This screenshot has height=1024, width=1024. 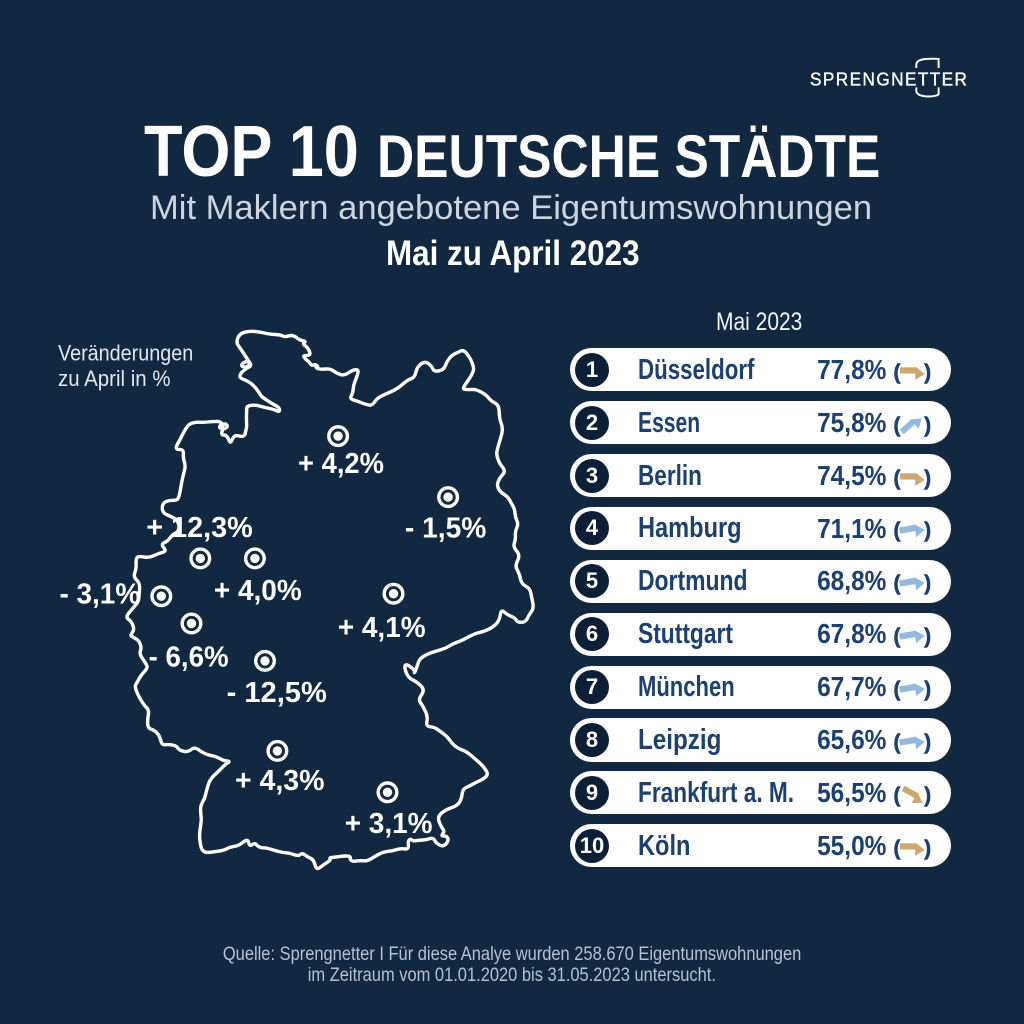 What do you see at coordinates (446, 528) in the screenshot?
I see `svg-text: - 1,5%` at bounding box center [446, 528].